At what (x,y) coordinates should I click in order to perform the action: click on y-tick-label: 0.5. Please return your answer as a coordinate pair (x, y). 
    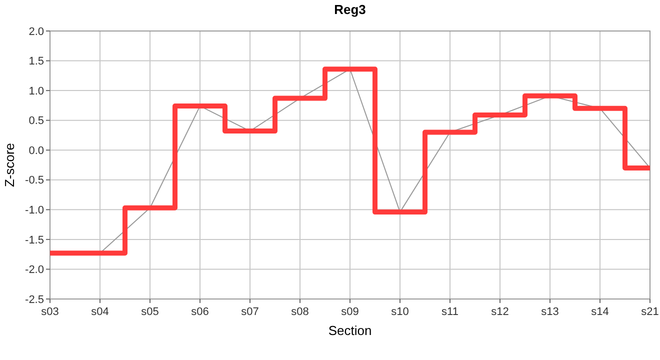
    Looking at the image, I should click on (36, 121).